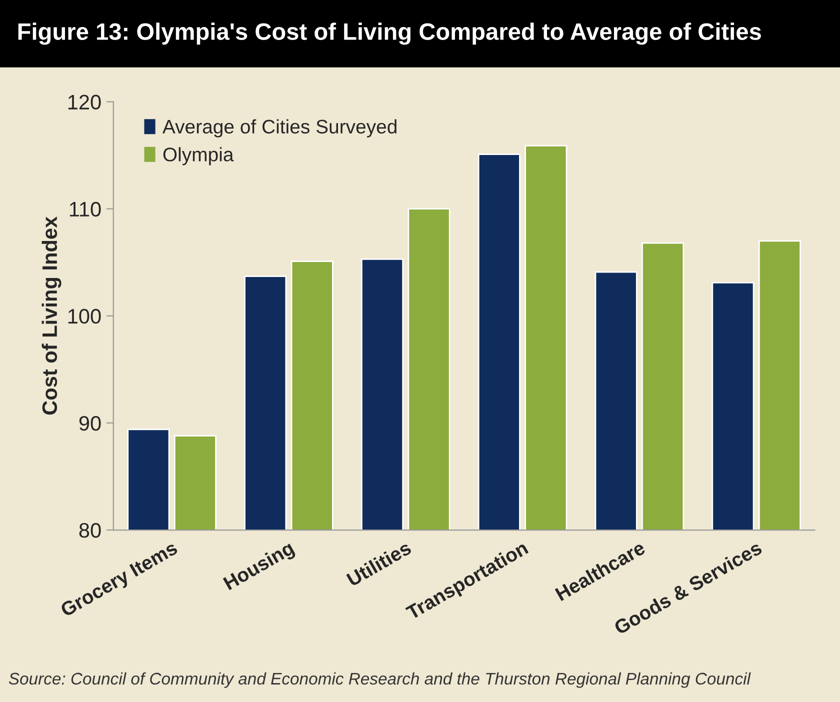  Describe the element at coordinates (379, 680) in the screenshot. I see `source-note: Source: Council of Community and Economic Research and the Thurston Regional Planning Council` at that location.